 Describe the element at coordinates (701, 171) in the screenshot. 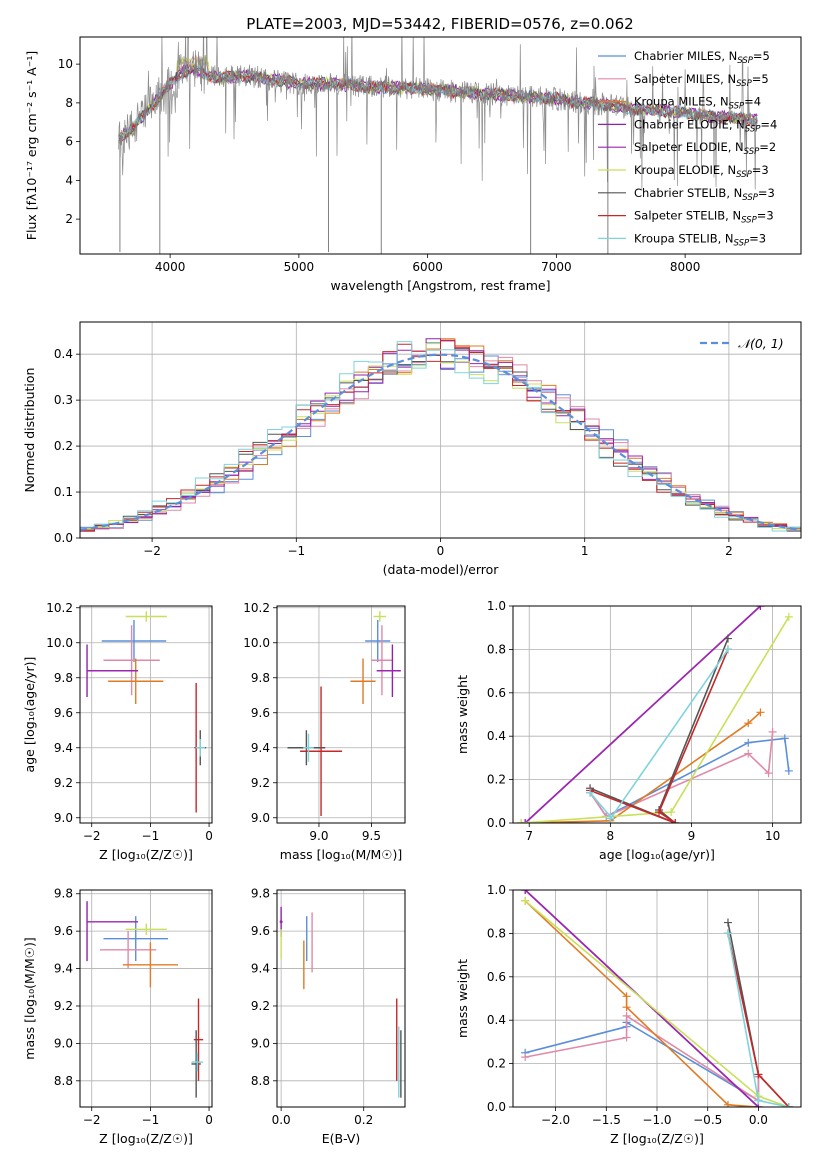

I see `legend-label: Kroupa ELODIE, NSSP=3` at that location.